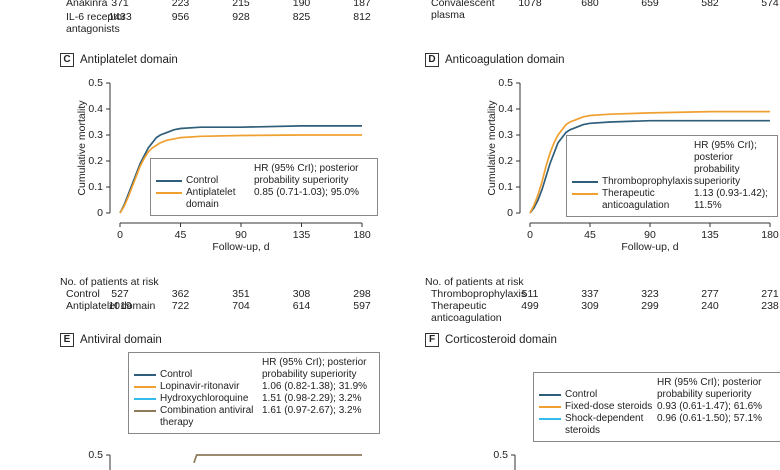  What do you see at coordinates (307, 192) in the screenshot?
I see `legend-hr: 0.85 (0.71-1.03); 95.0%` at bounding box center [307, 192].